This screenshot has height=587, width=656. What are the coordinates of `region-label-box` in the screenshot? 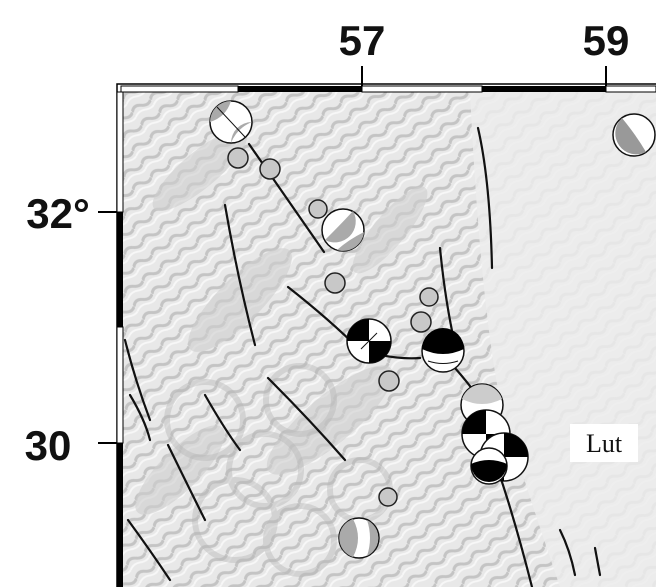 It's located at (604, 443).